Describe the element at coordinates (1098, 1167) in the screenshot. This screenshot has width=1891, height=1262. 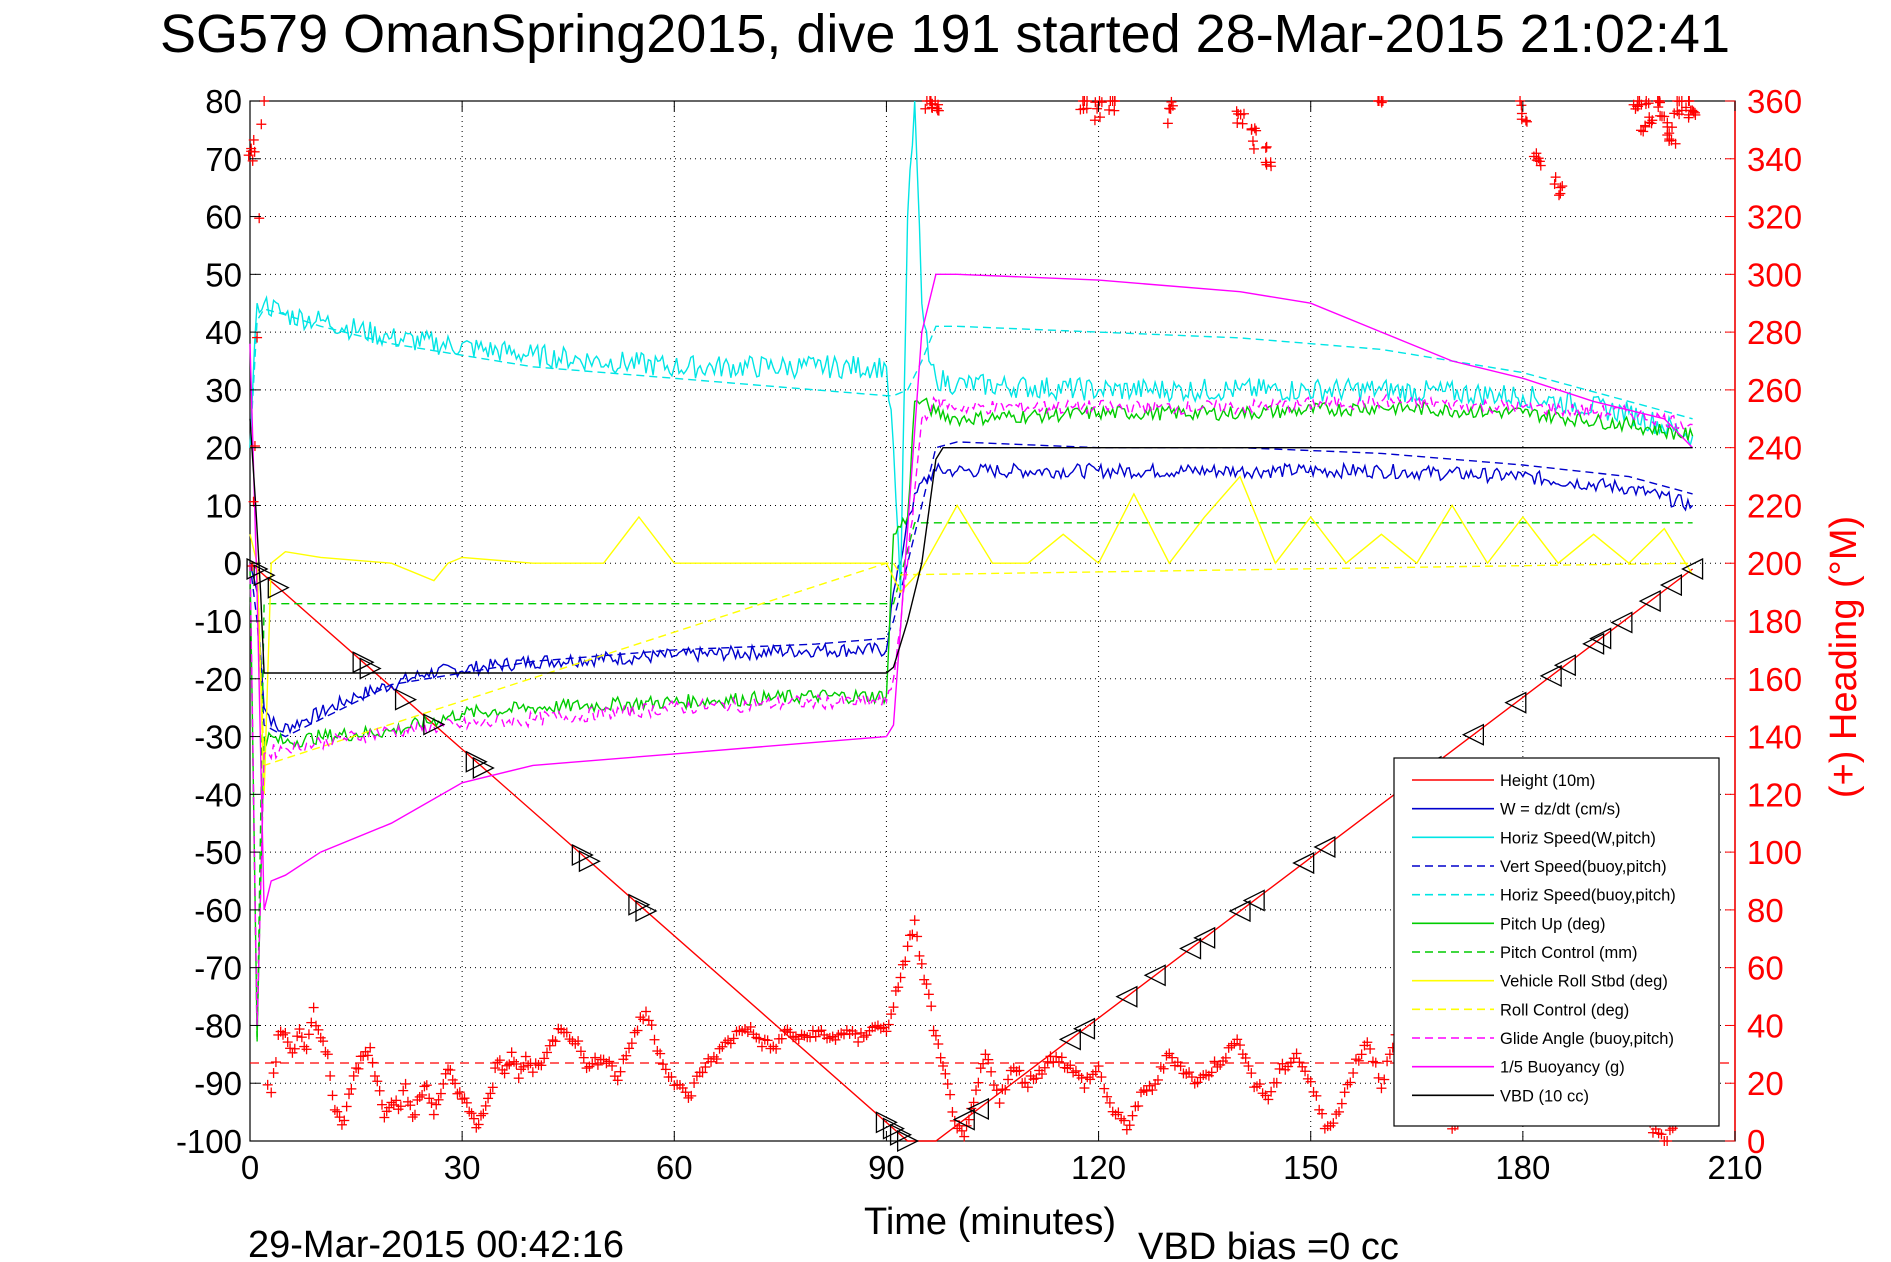
I see `x-tick-label: 120` at that location.